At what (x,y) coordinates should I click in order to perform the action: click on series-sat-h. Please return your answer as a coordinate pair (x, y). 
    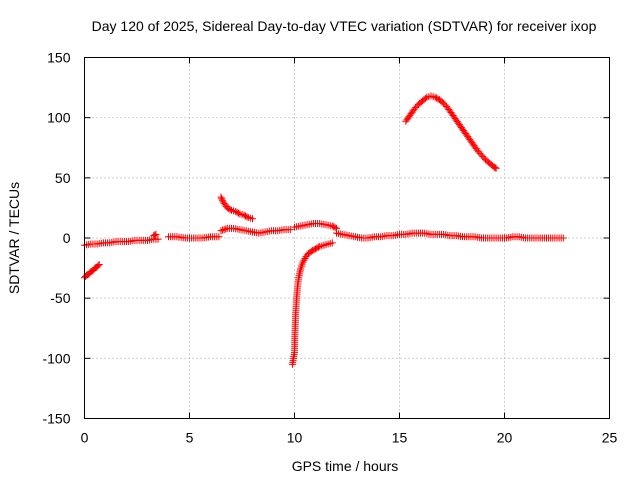
    Looking at the image, I should click on (315, 226).